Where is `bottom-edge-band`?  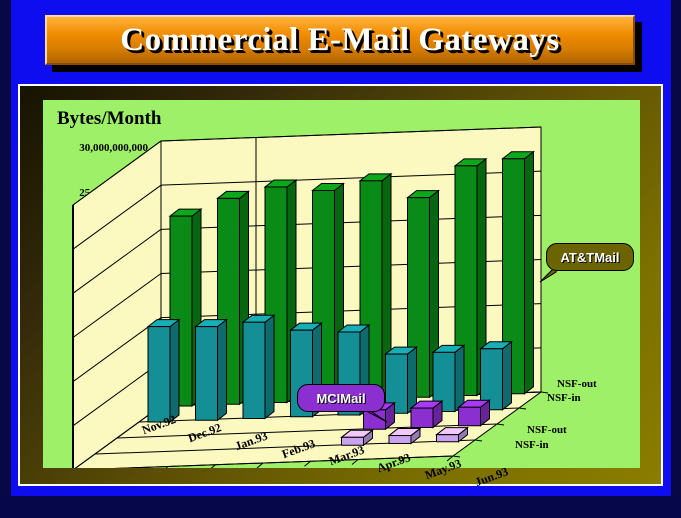
bottom-edge-band is located at coordinates (340, 507).